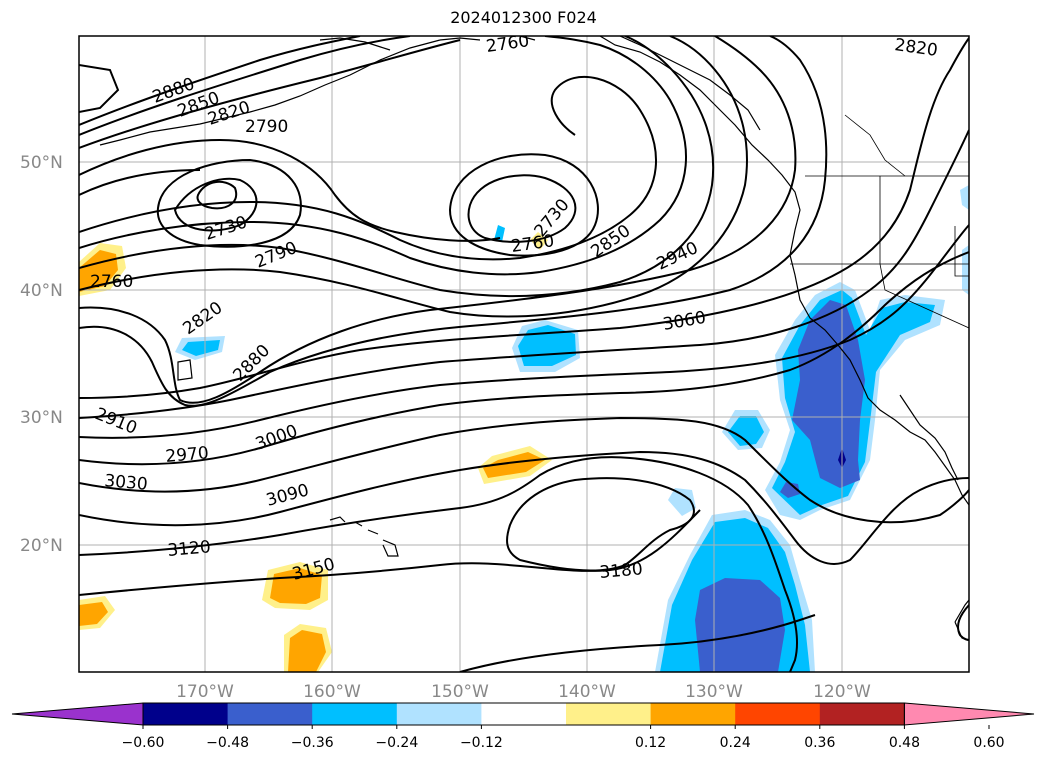 This screenshot has height=765, width=1047. Describe the element at coordinates (205, 692) in the screenshot. I see `longitude-label: 170°W` at that location.